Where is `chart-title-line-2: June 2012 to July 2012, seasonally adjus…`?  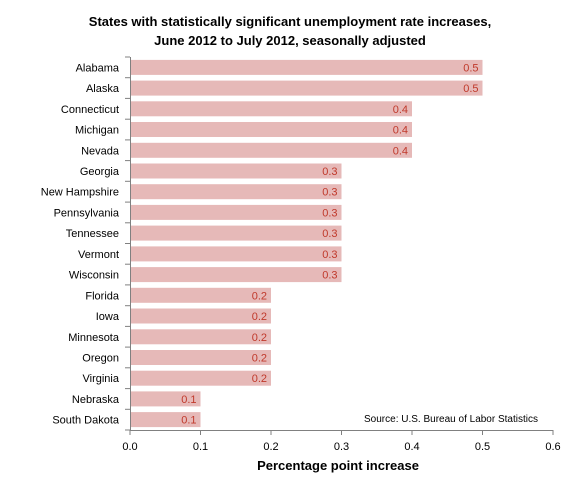
chart-title-line-2: June 2012 to July 2012, seasonally adjus… is located at coordinates (290, 40).